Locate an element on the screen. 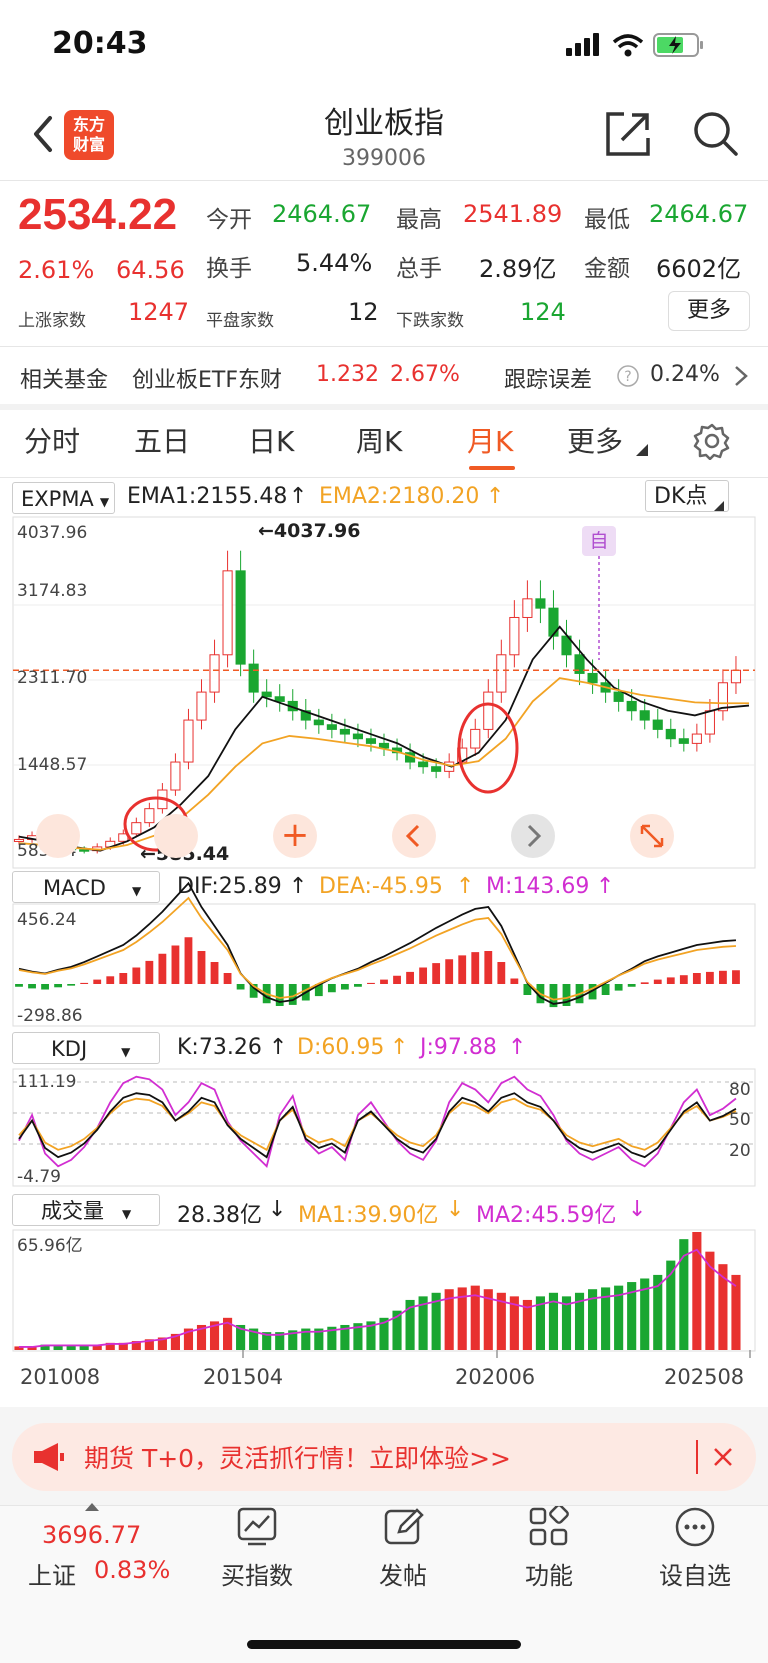 The width and height of the screenshot is (768, 1663). apps-grid-icon is located at coordinates (549, 1527).